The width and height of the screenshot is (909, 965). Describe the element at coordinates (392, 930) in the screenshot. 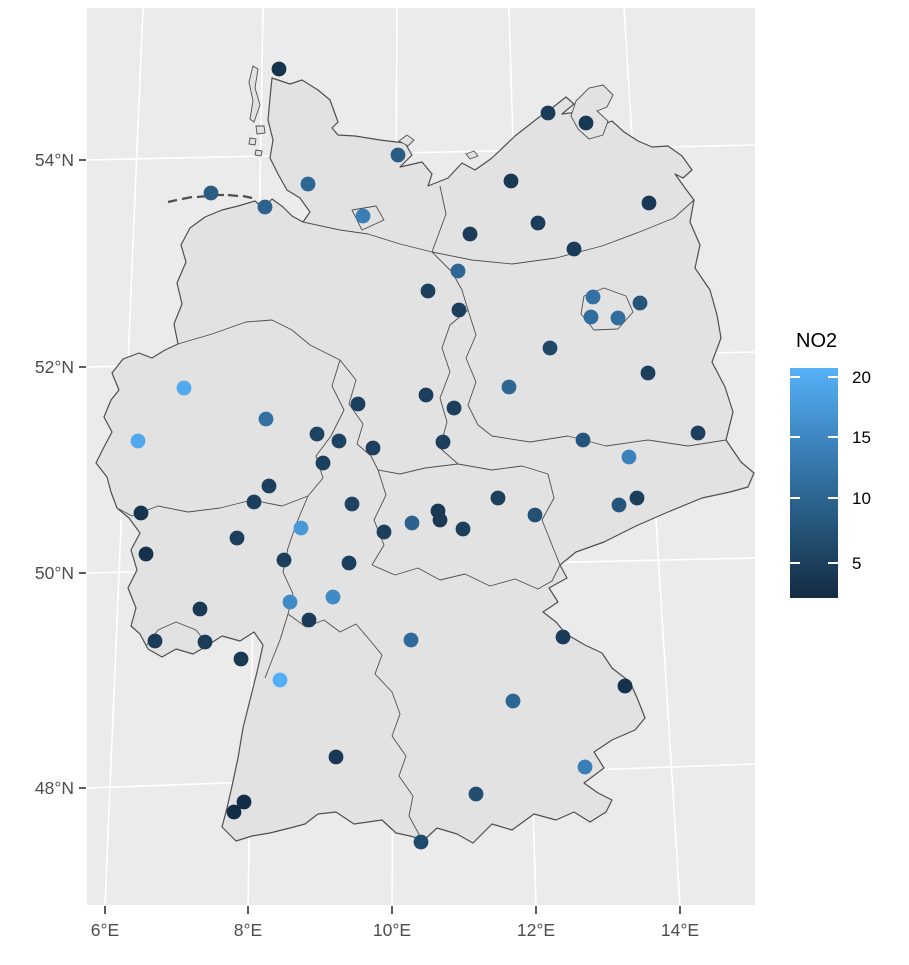

I see `x-tick-label: 10°E` at that location.